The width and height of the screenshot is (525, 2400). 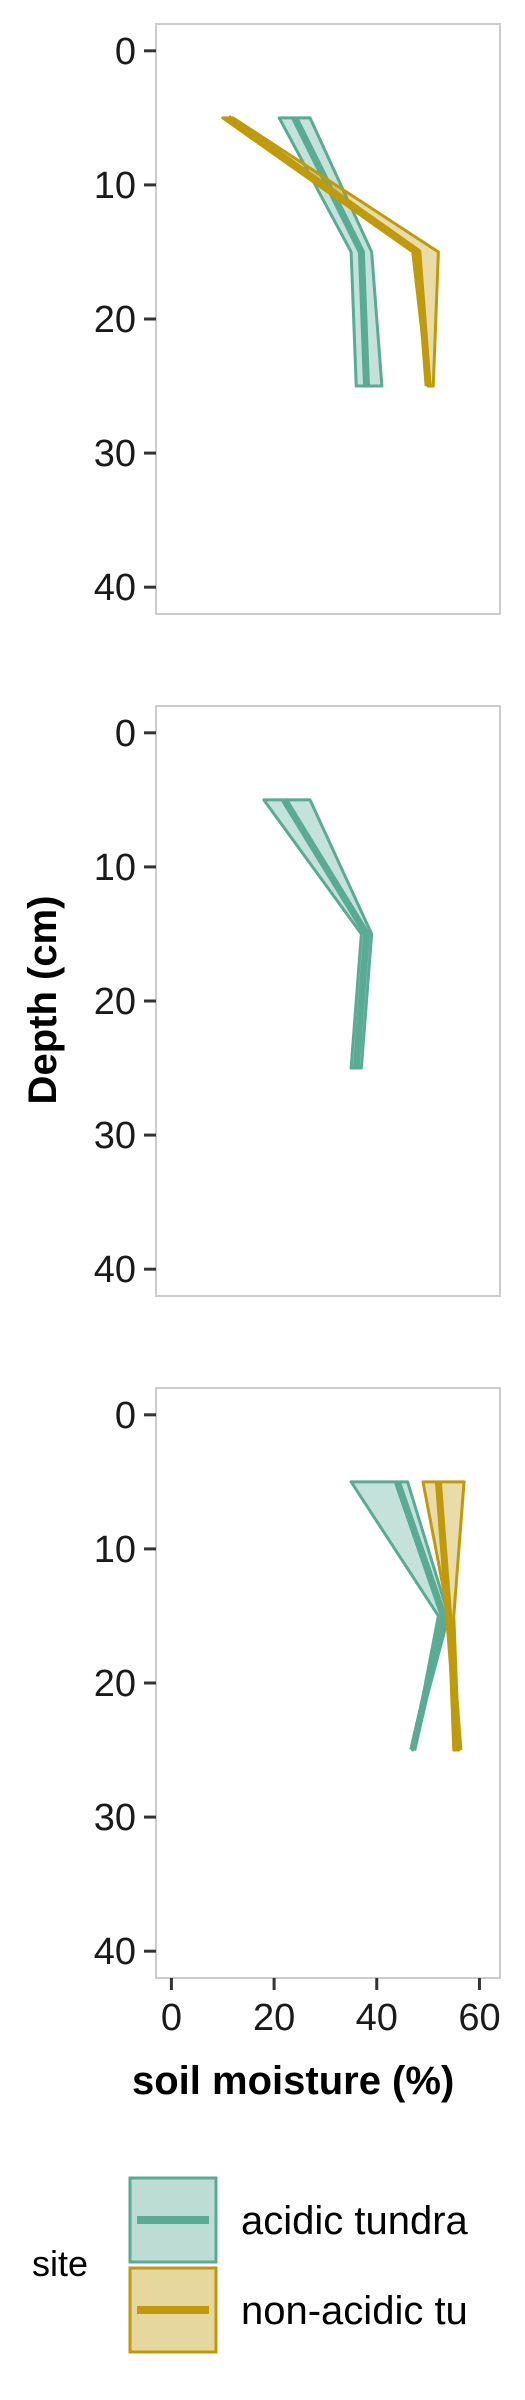 What do you see at coordinates (171, 2018) in the screenshot?
I see `x-tick-label: 0` at bounding box center [171, 2018].